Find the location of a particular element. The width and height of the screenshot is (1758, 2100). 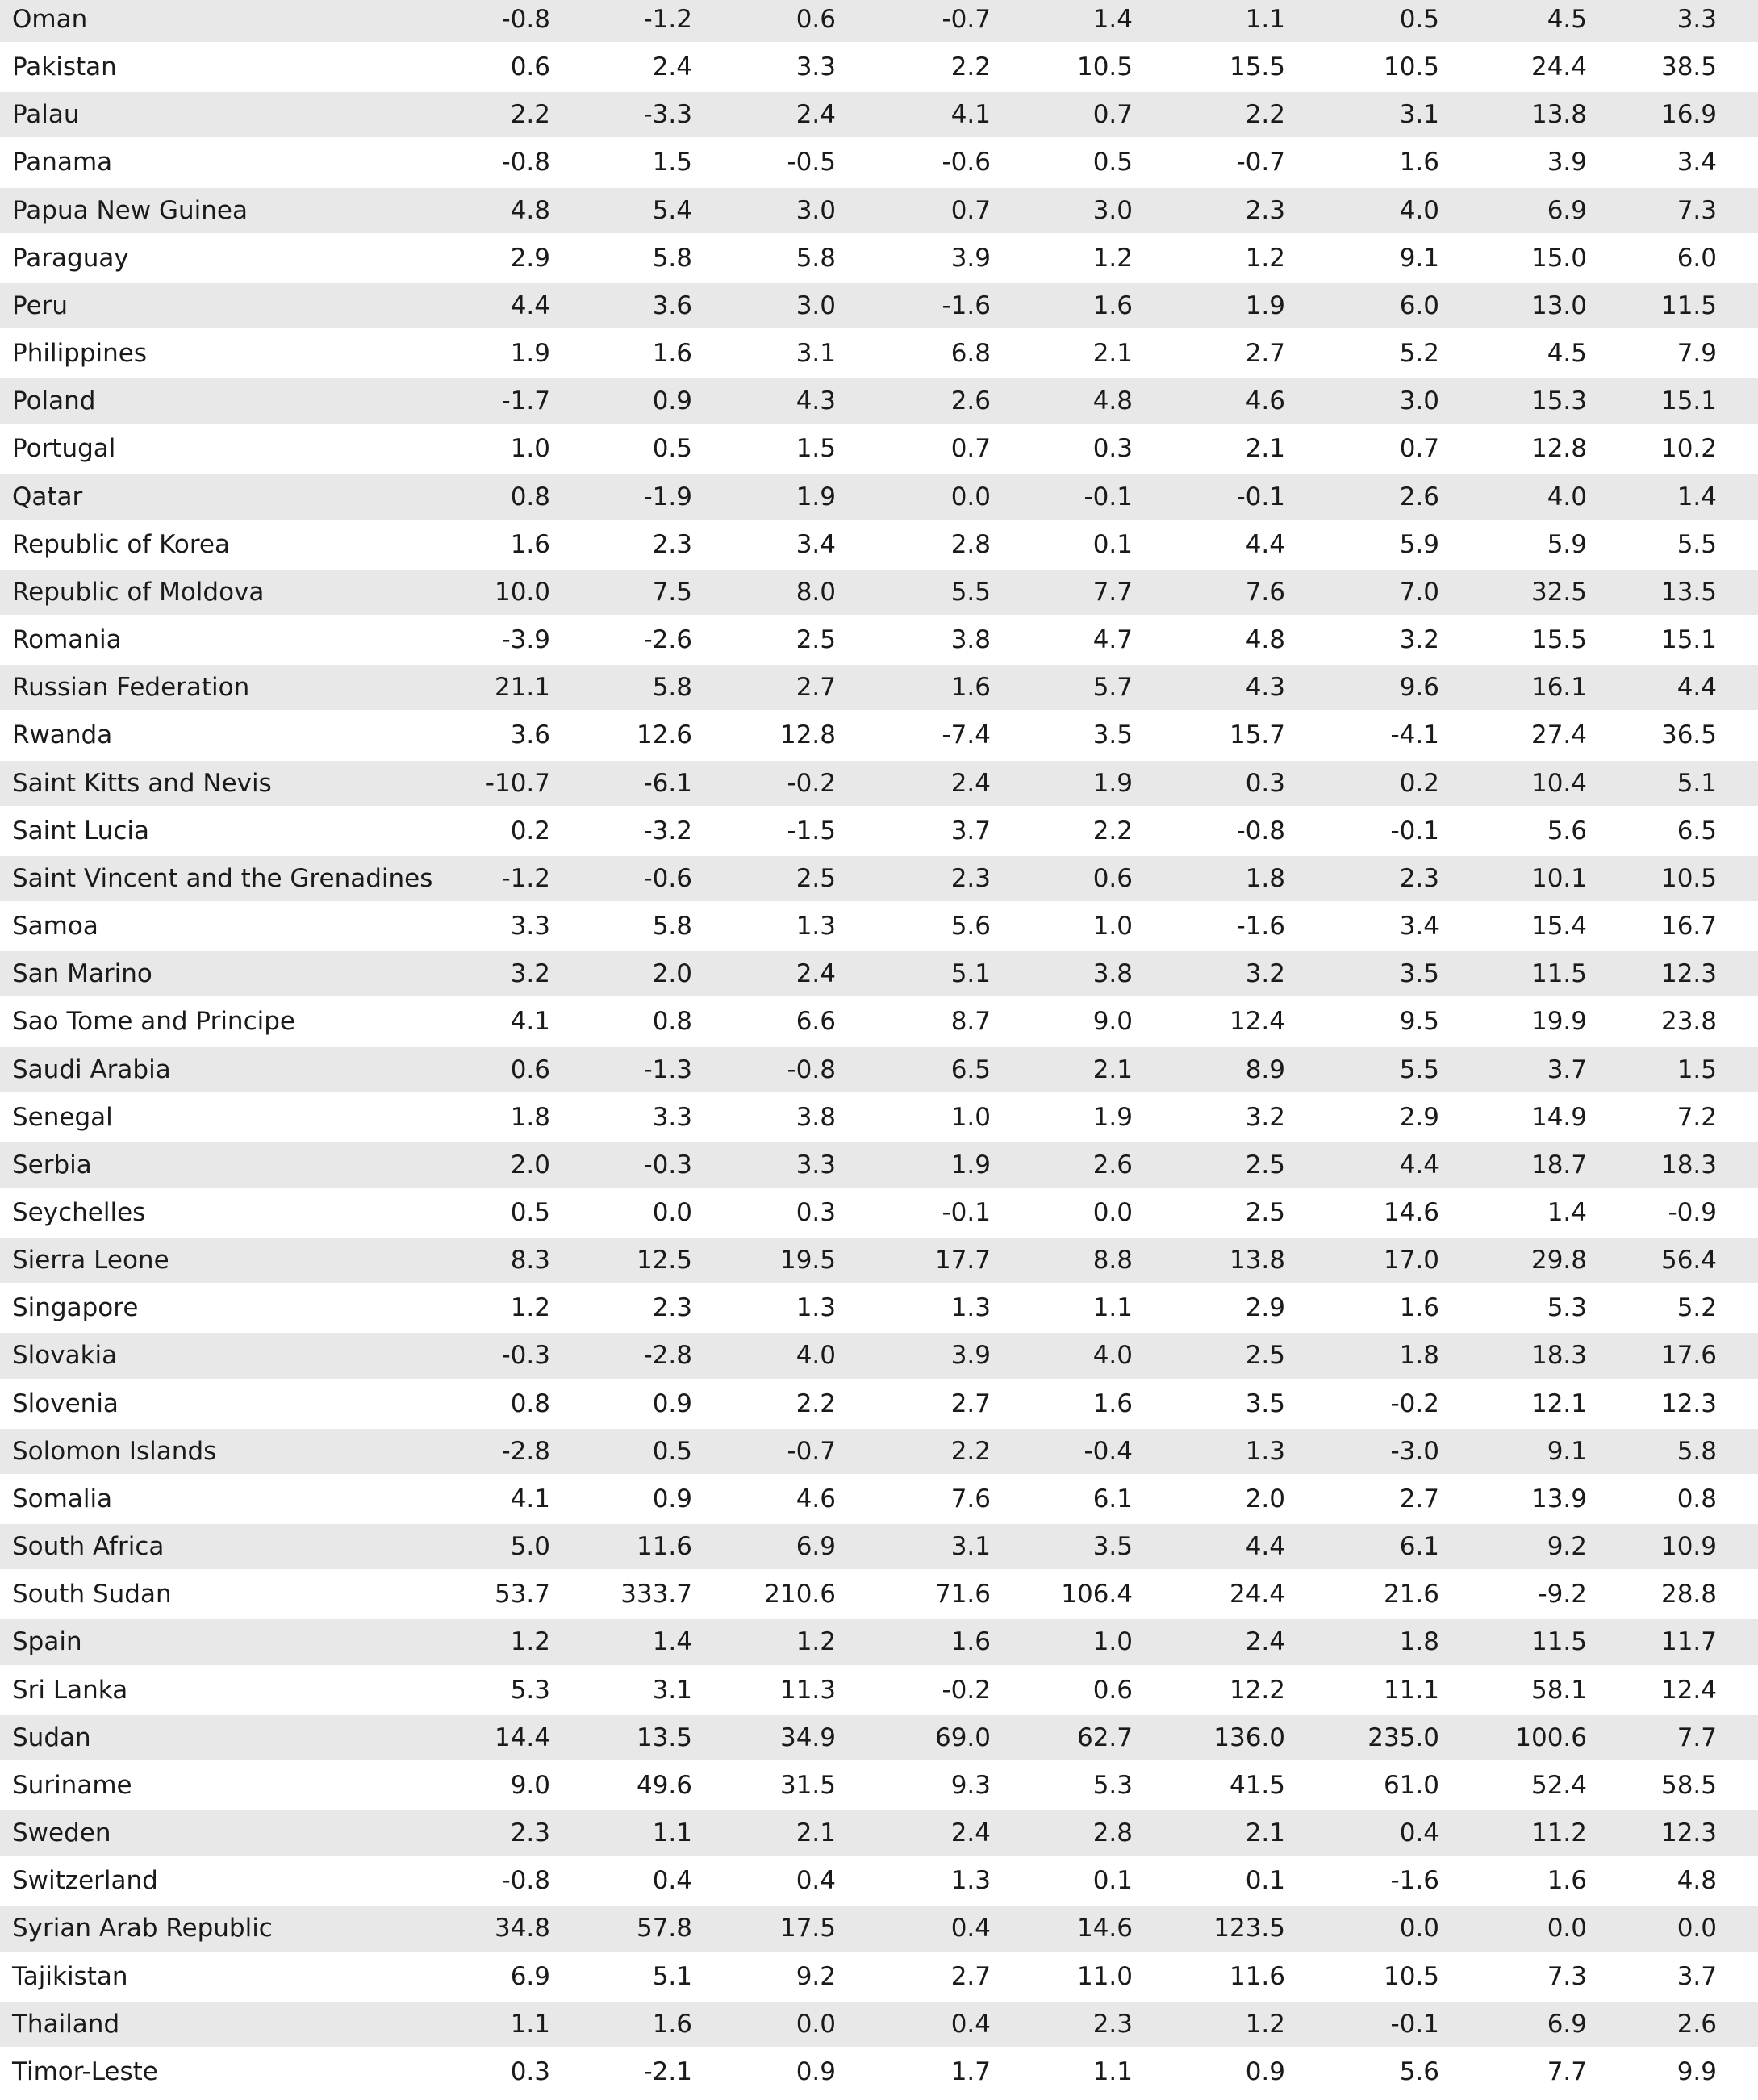

cell-value: 2.7 is located at coordinates (970, 1976).